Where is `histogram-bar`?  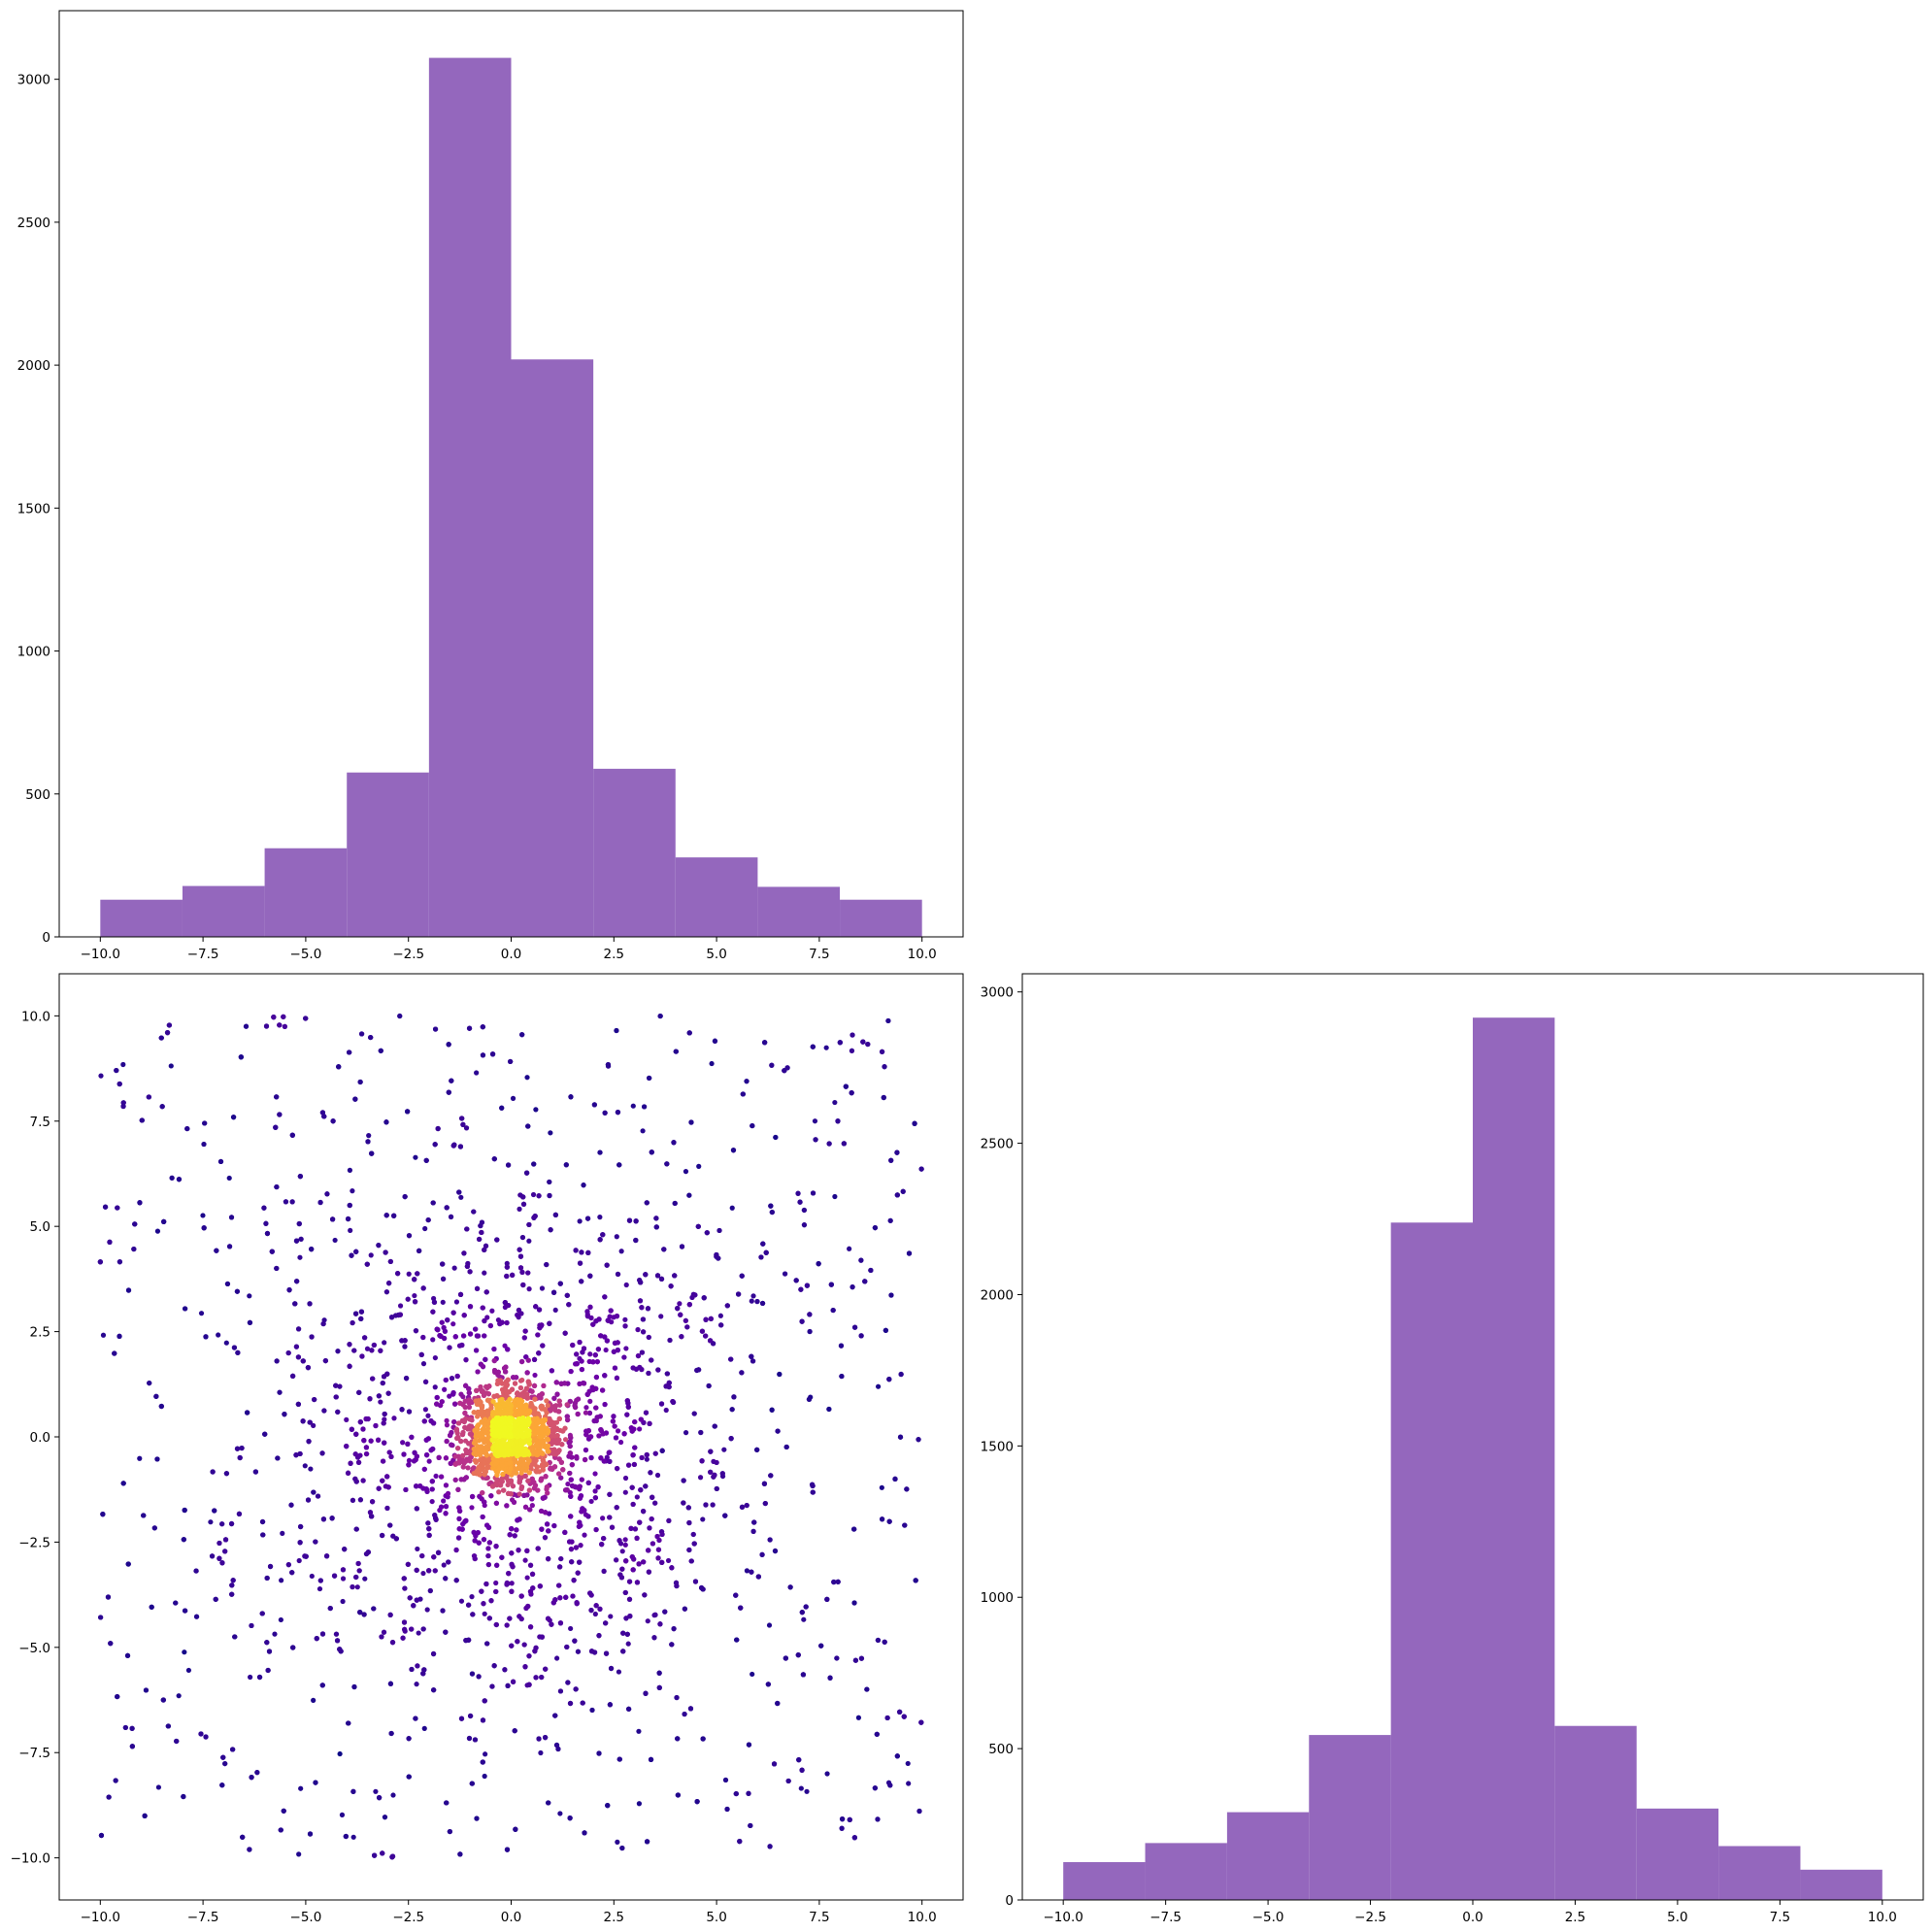
histogram-bar is located at coordinates (635, 852).